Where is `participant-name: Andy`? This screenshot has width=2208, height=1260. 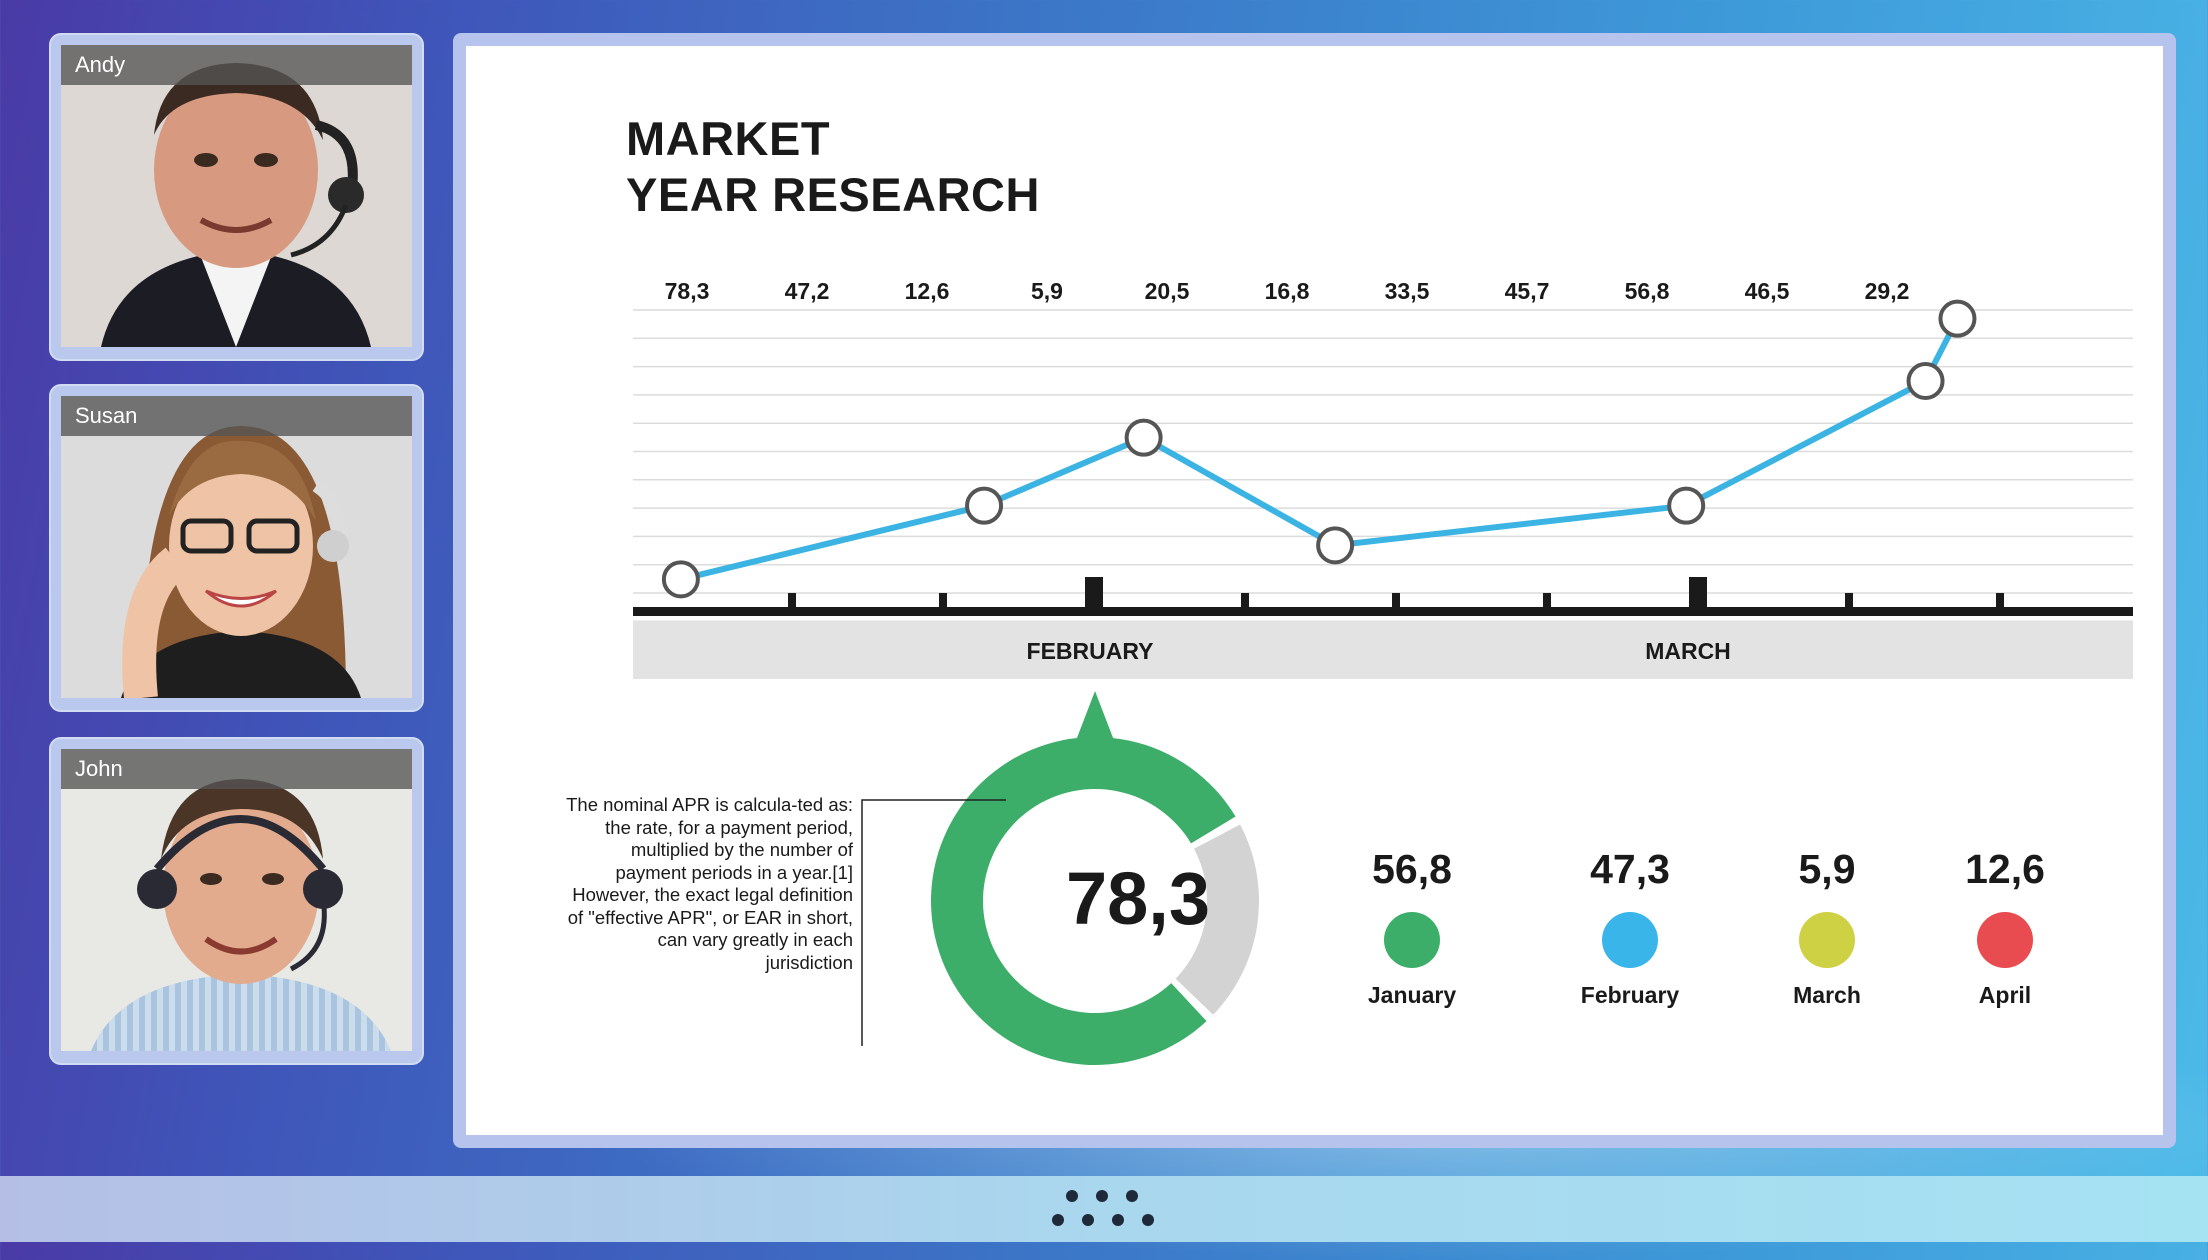 participant-name: Andy is located at coordinates (236, 65).